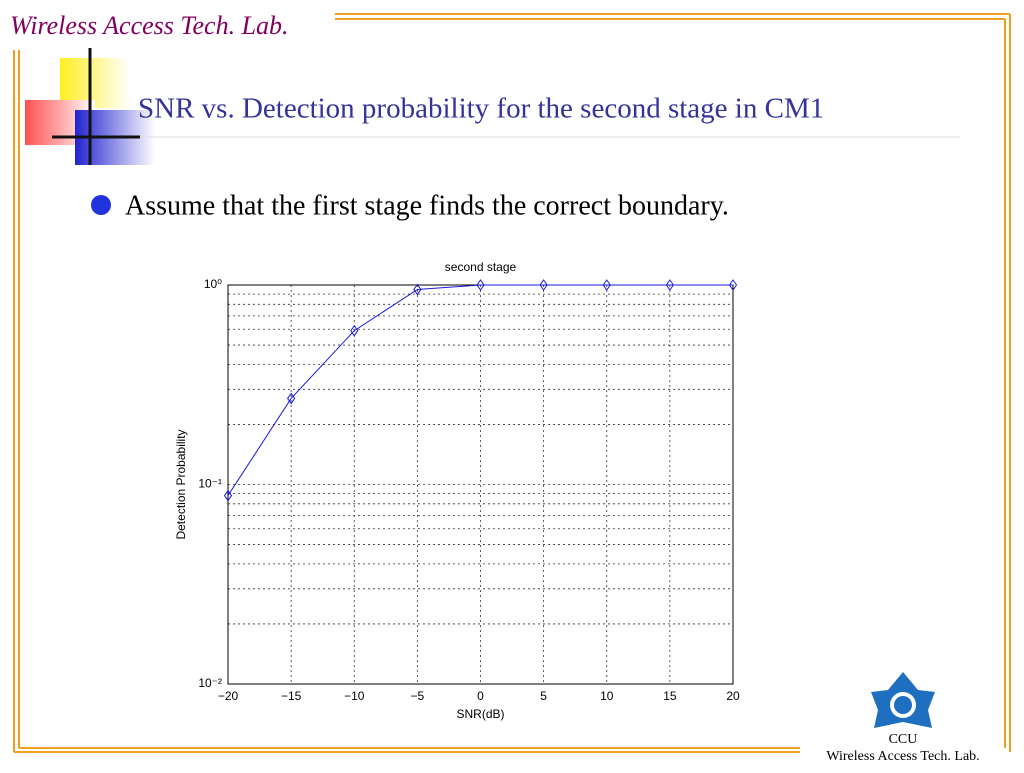 Image resolution: width=1024 pixels, height=773 pixels. I want to click on logo, so click(903, 700).